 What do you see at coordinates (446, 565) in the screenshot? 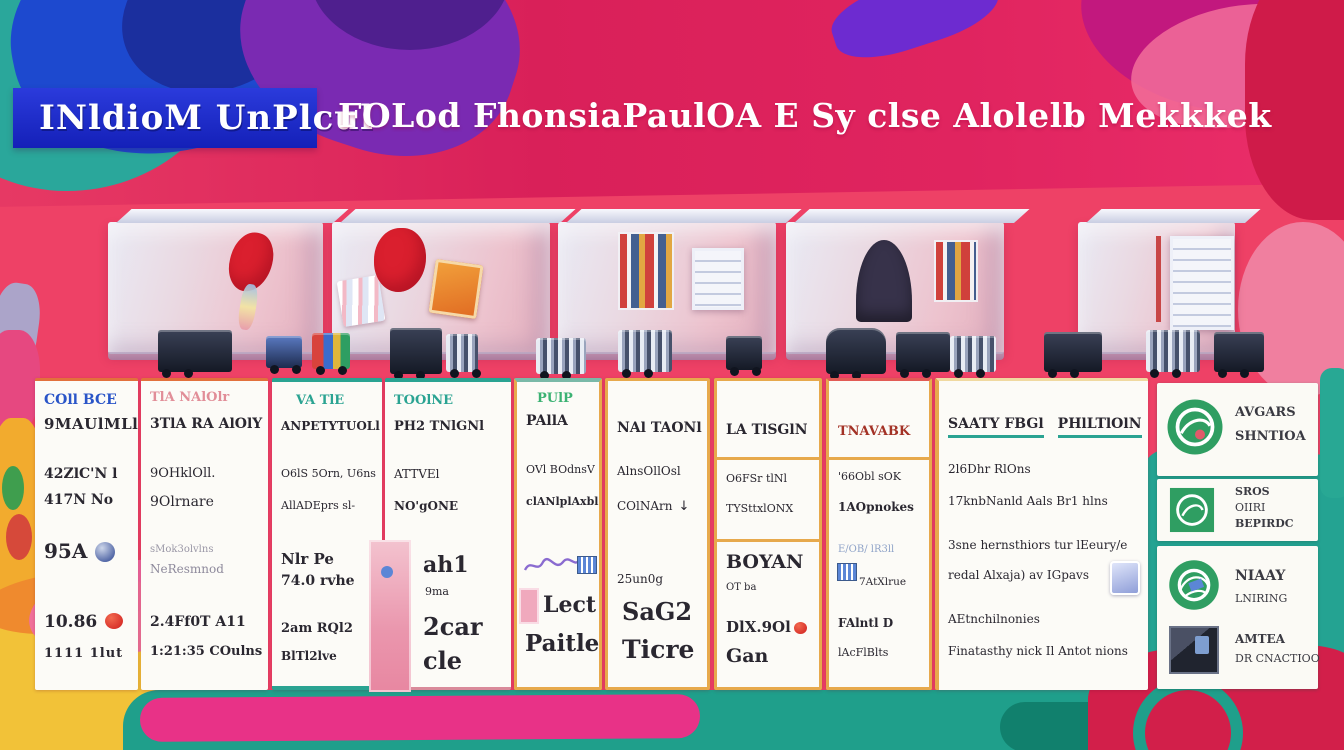
I see `cell-value: ah1` at bounding box center [446, 565].